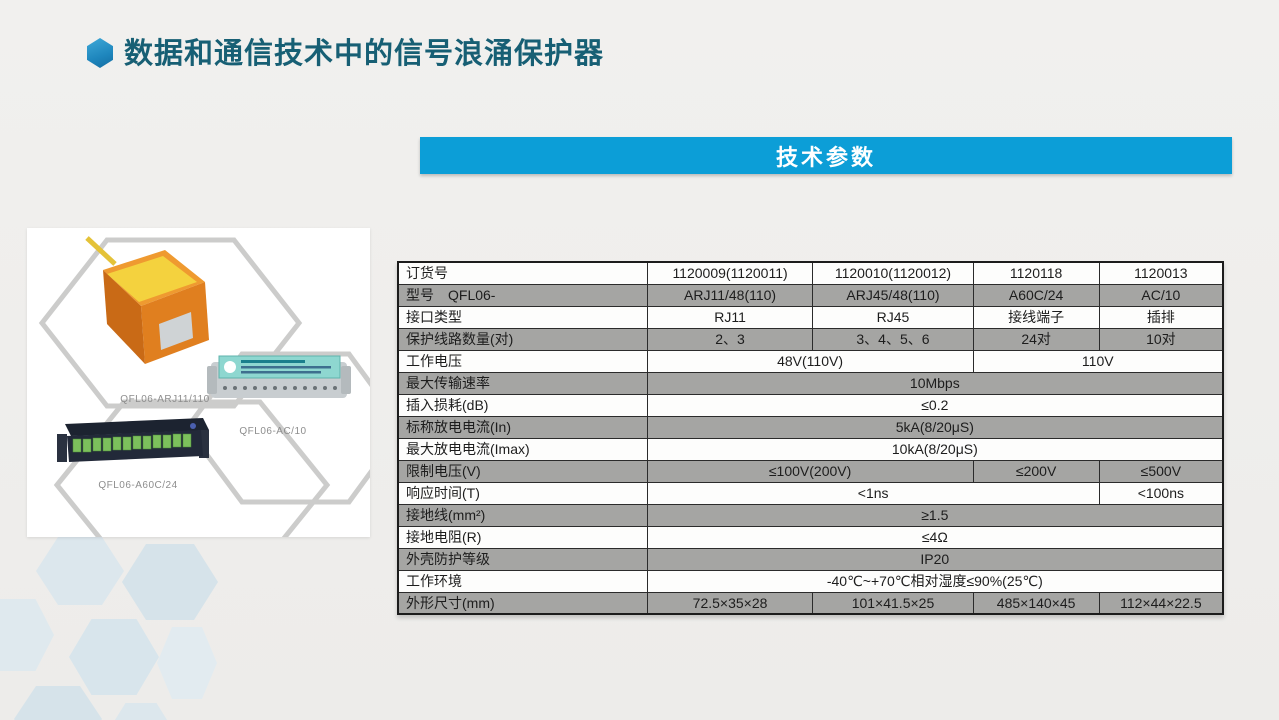 The height and width of the screenshot is (720, 1279). I want to click on row-label: 外壳防护等级, so click(522, 559).